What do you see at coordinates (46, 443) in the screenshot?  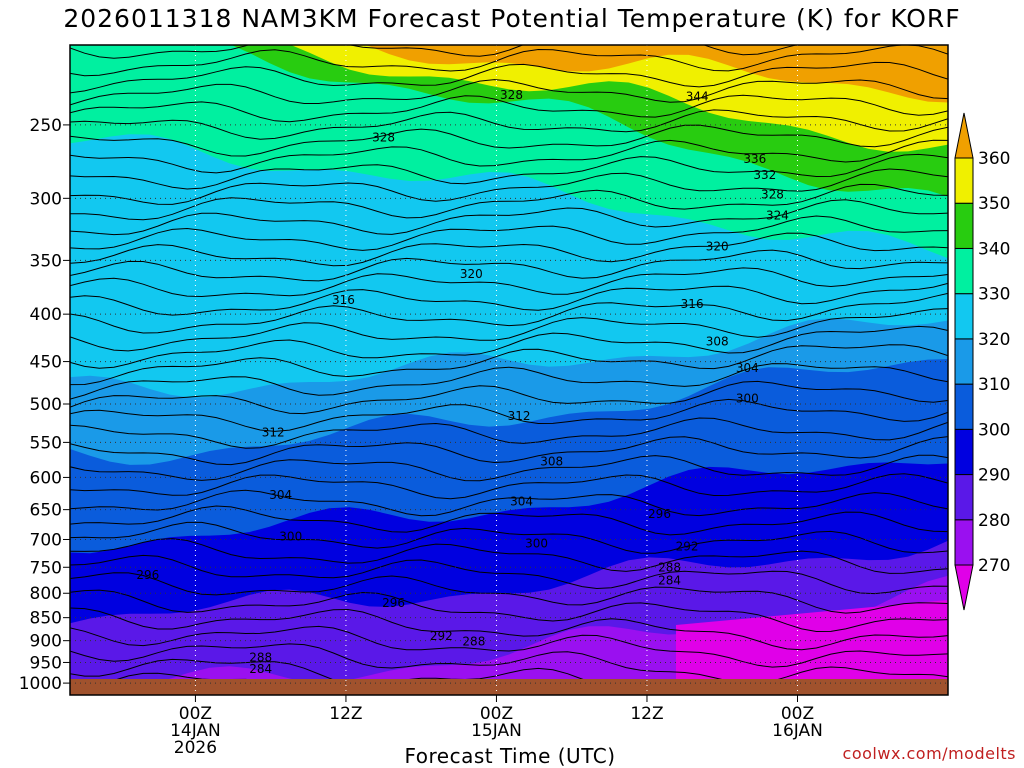 I see `y-tick-label: 550` at bounding box center [46, 443].